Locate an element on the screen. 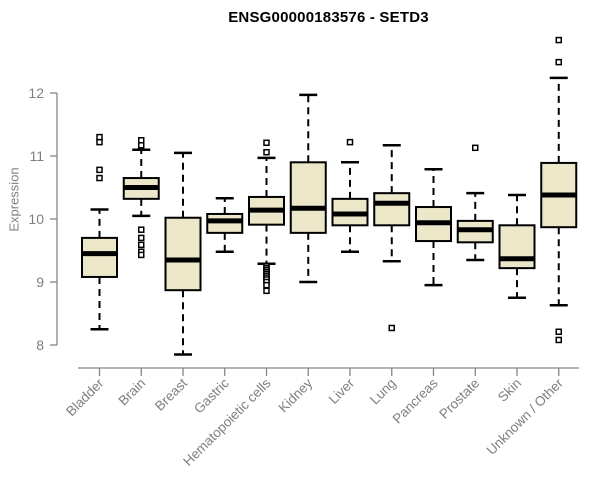 The image size is (600, 500). y-tick-label: 11 is located at coordinates (36, 156).